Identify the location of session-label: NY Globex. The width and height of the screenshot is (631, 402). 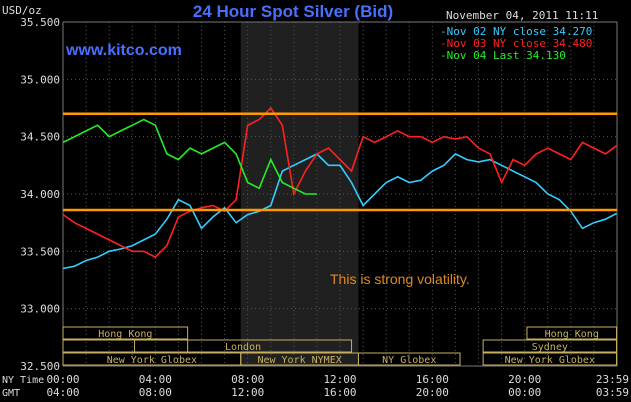
(409, 360).